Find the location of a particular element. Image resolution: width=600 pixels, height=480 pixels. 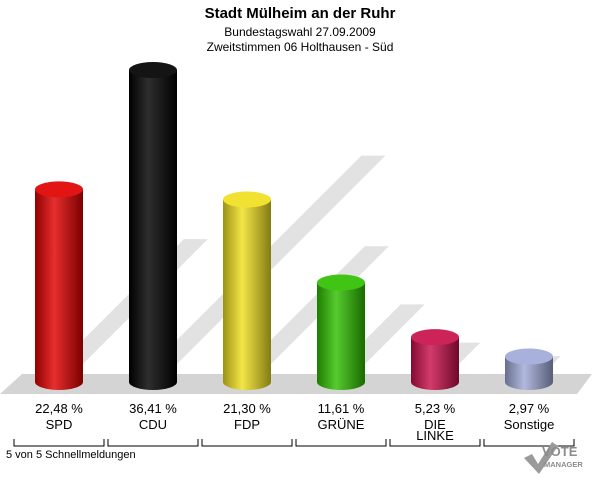

value-label: 36,41 % is located at coordinates (153, 408).